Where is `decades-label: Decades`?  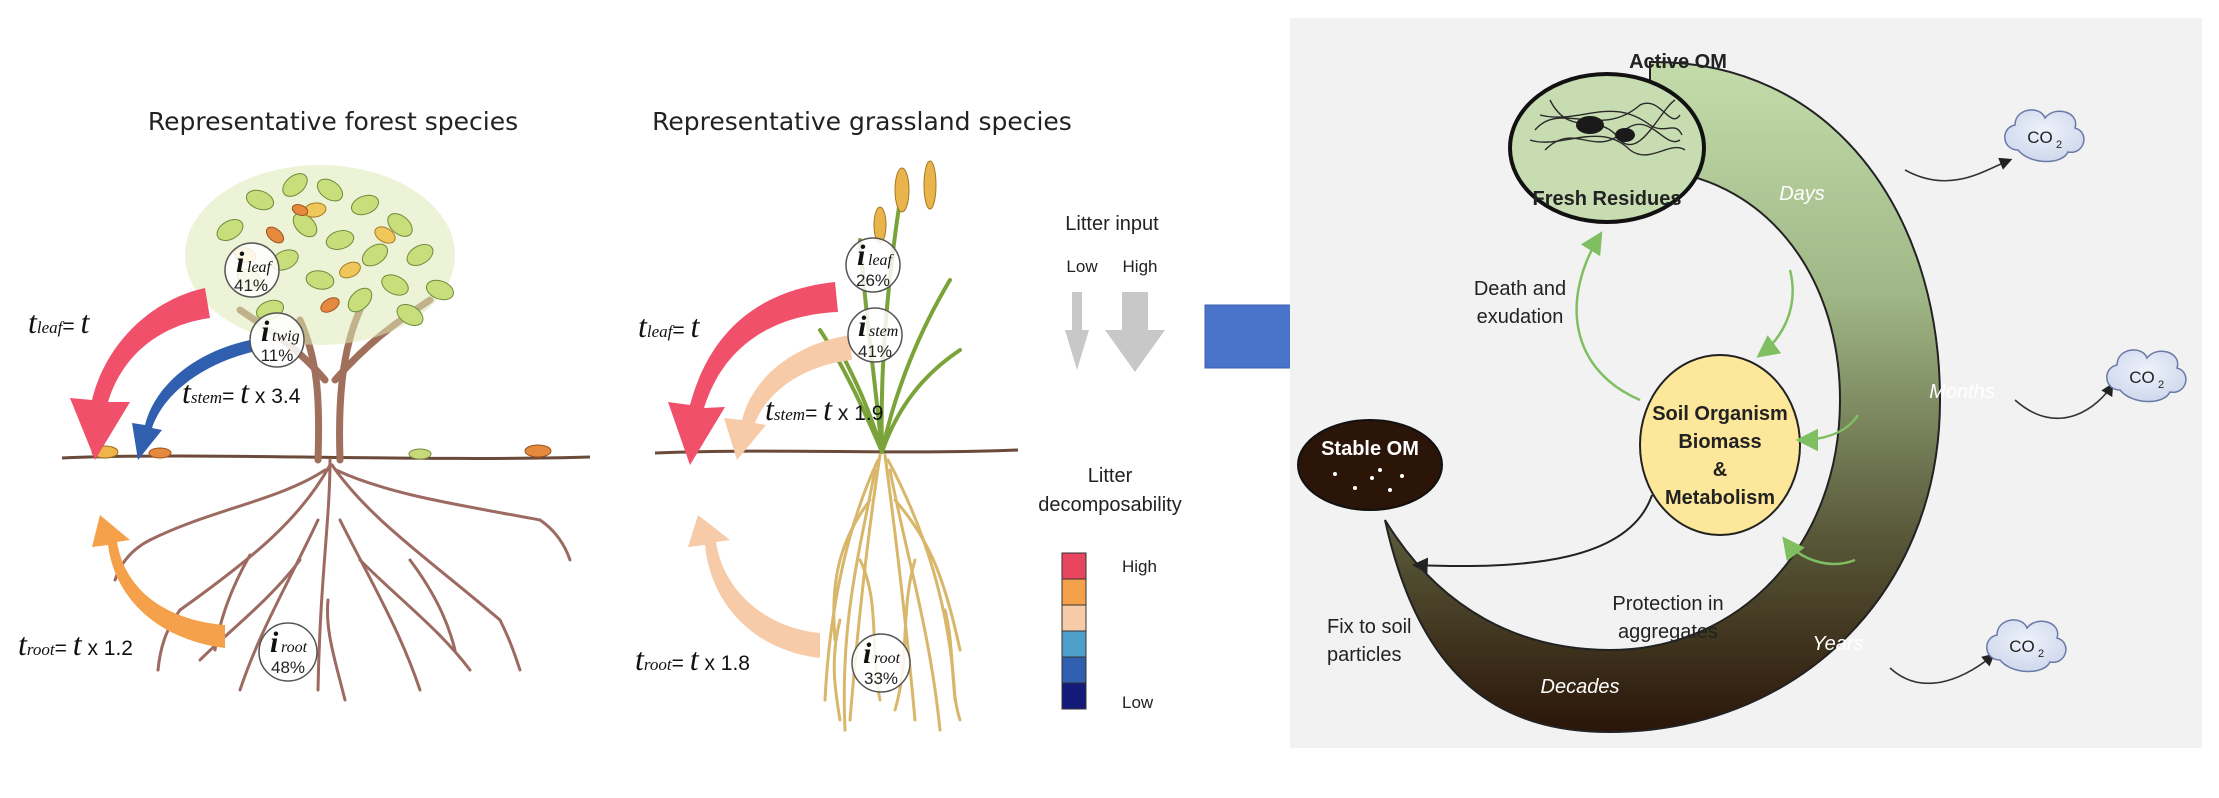
decades-label: Decades is located at coordinates (1580, 687).